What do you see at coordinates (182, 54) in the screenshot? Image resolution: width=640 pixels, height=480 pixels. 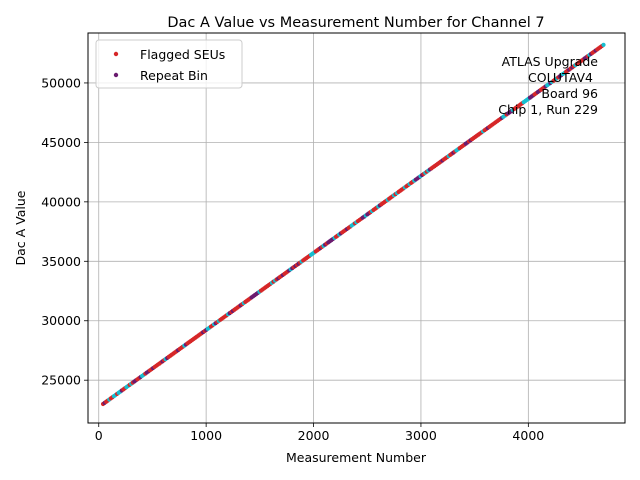 I see `legend-label-flagged-seus: Flagged SEUs` at bounding box center [182, 54].